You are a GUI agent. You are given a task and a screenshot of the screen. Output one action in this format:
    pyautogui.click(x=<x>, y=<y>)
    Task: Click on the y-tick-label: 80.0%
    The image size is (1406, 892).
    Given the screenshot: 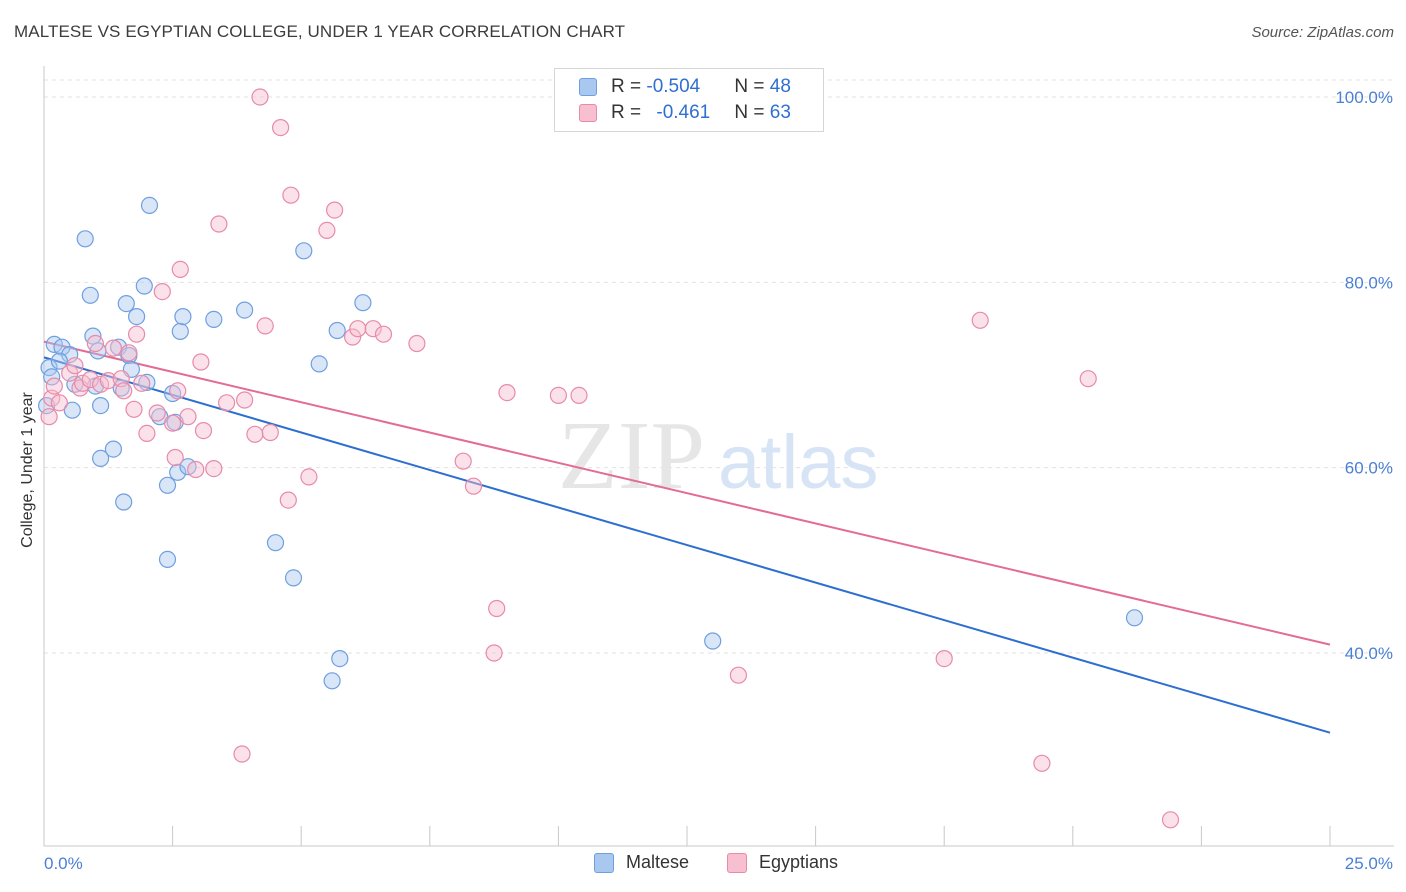 What is the action you would take?
    pyautogui.click(x=1369, y=282)
    